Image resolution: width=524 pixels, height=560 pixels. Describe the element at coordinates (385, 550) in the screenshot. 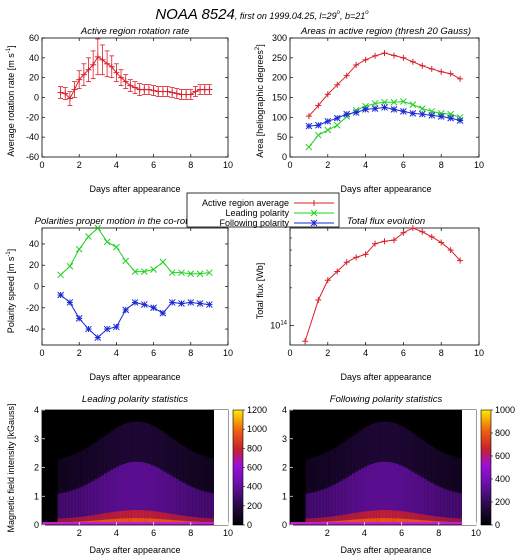

I see `following-stats-xlabel: Days after appearance` at that location.